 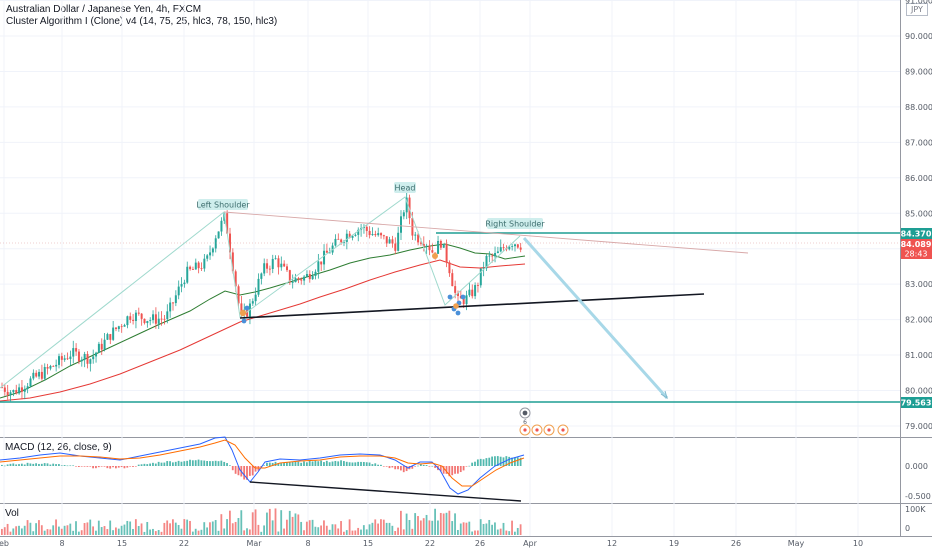 What do you see at coordinates (262, 463) in the screenshot?
I see `macd-signal-line` at bounding box center [262, 463].